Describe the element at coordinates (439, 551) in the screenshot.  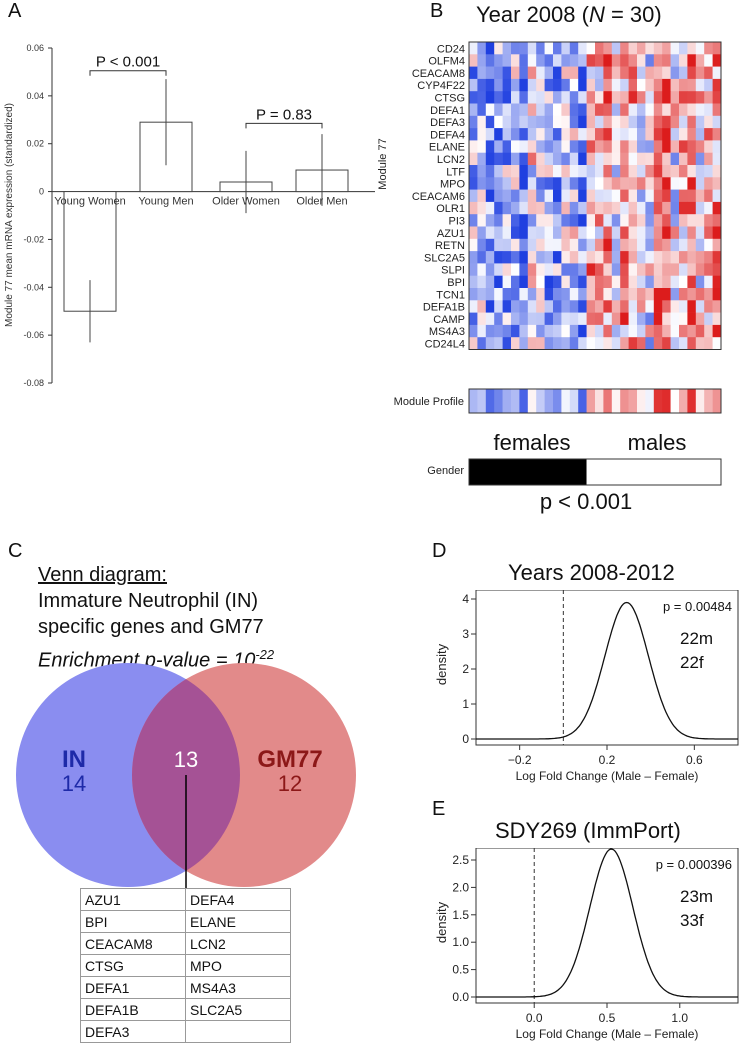
I see `panel-label-d: D` at that location.